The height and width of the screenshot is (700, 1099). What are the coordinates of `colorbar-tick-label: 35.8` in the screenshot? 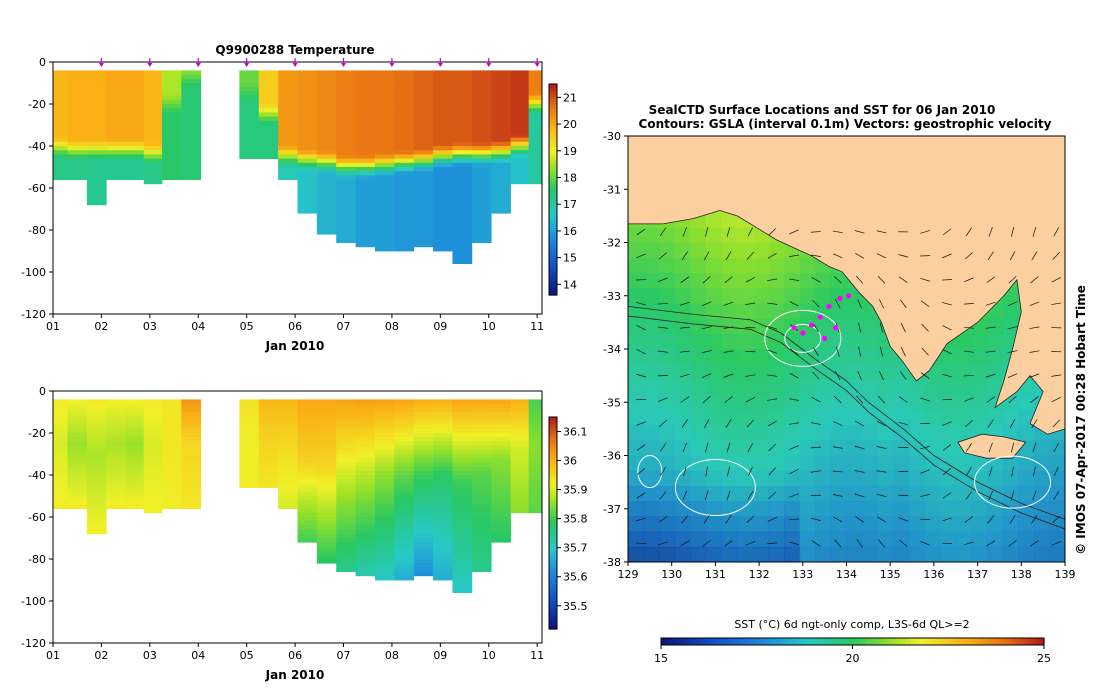 It's located at (575, 519).